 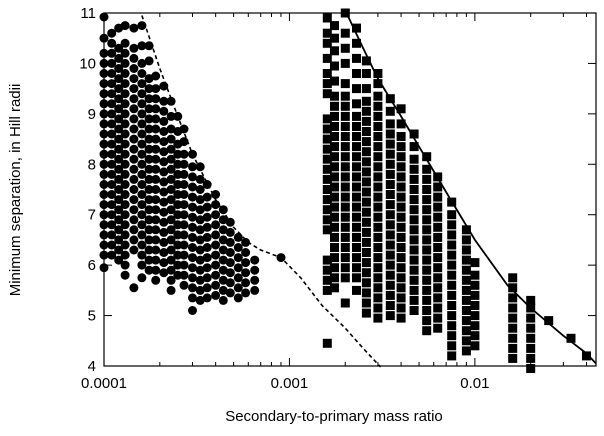 What do you see at coordinates (92, 114) in the screenshot?
I see `y-tick-label: 9` at bounding box center [92, 114].